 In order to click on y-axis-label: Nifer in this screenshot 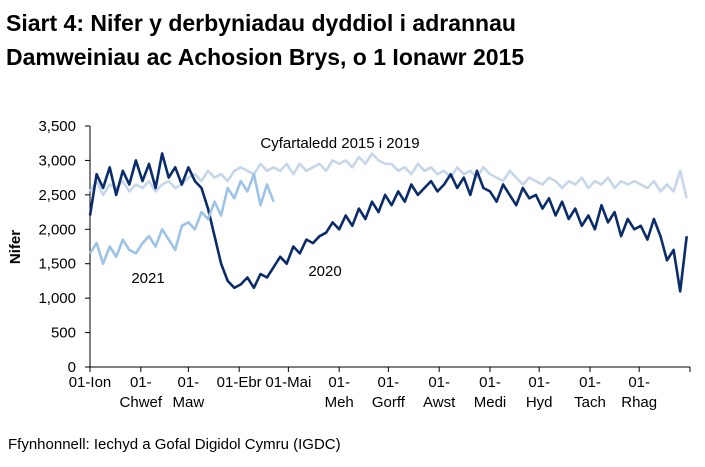, I will do `click(15, 247)`.